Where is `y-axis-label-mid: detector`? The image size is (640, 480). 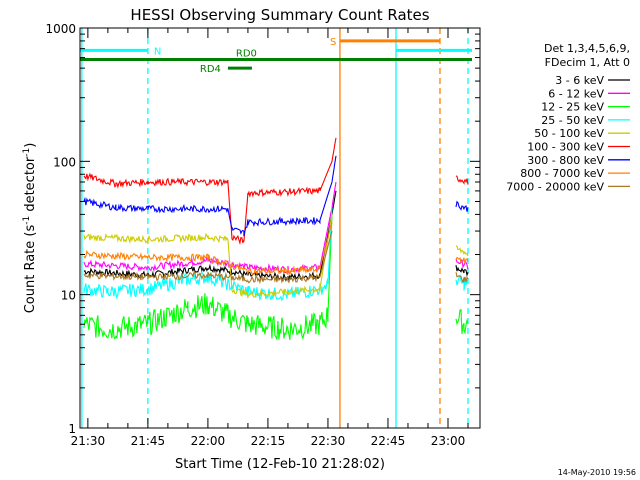
y-axis-label-mid: detector is located at coordinates (30, 186).